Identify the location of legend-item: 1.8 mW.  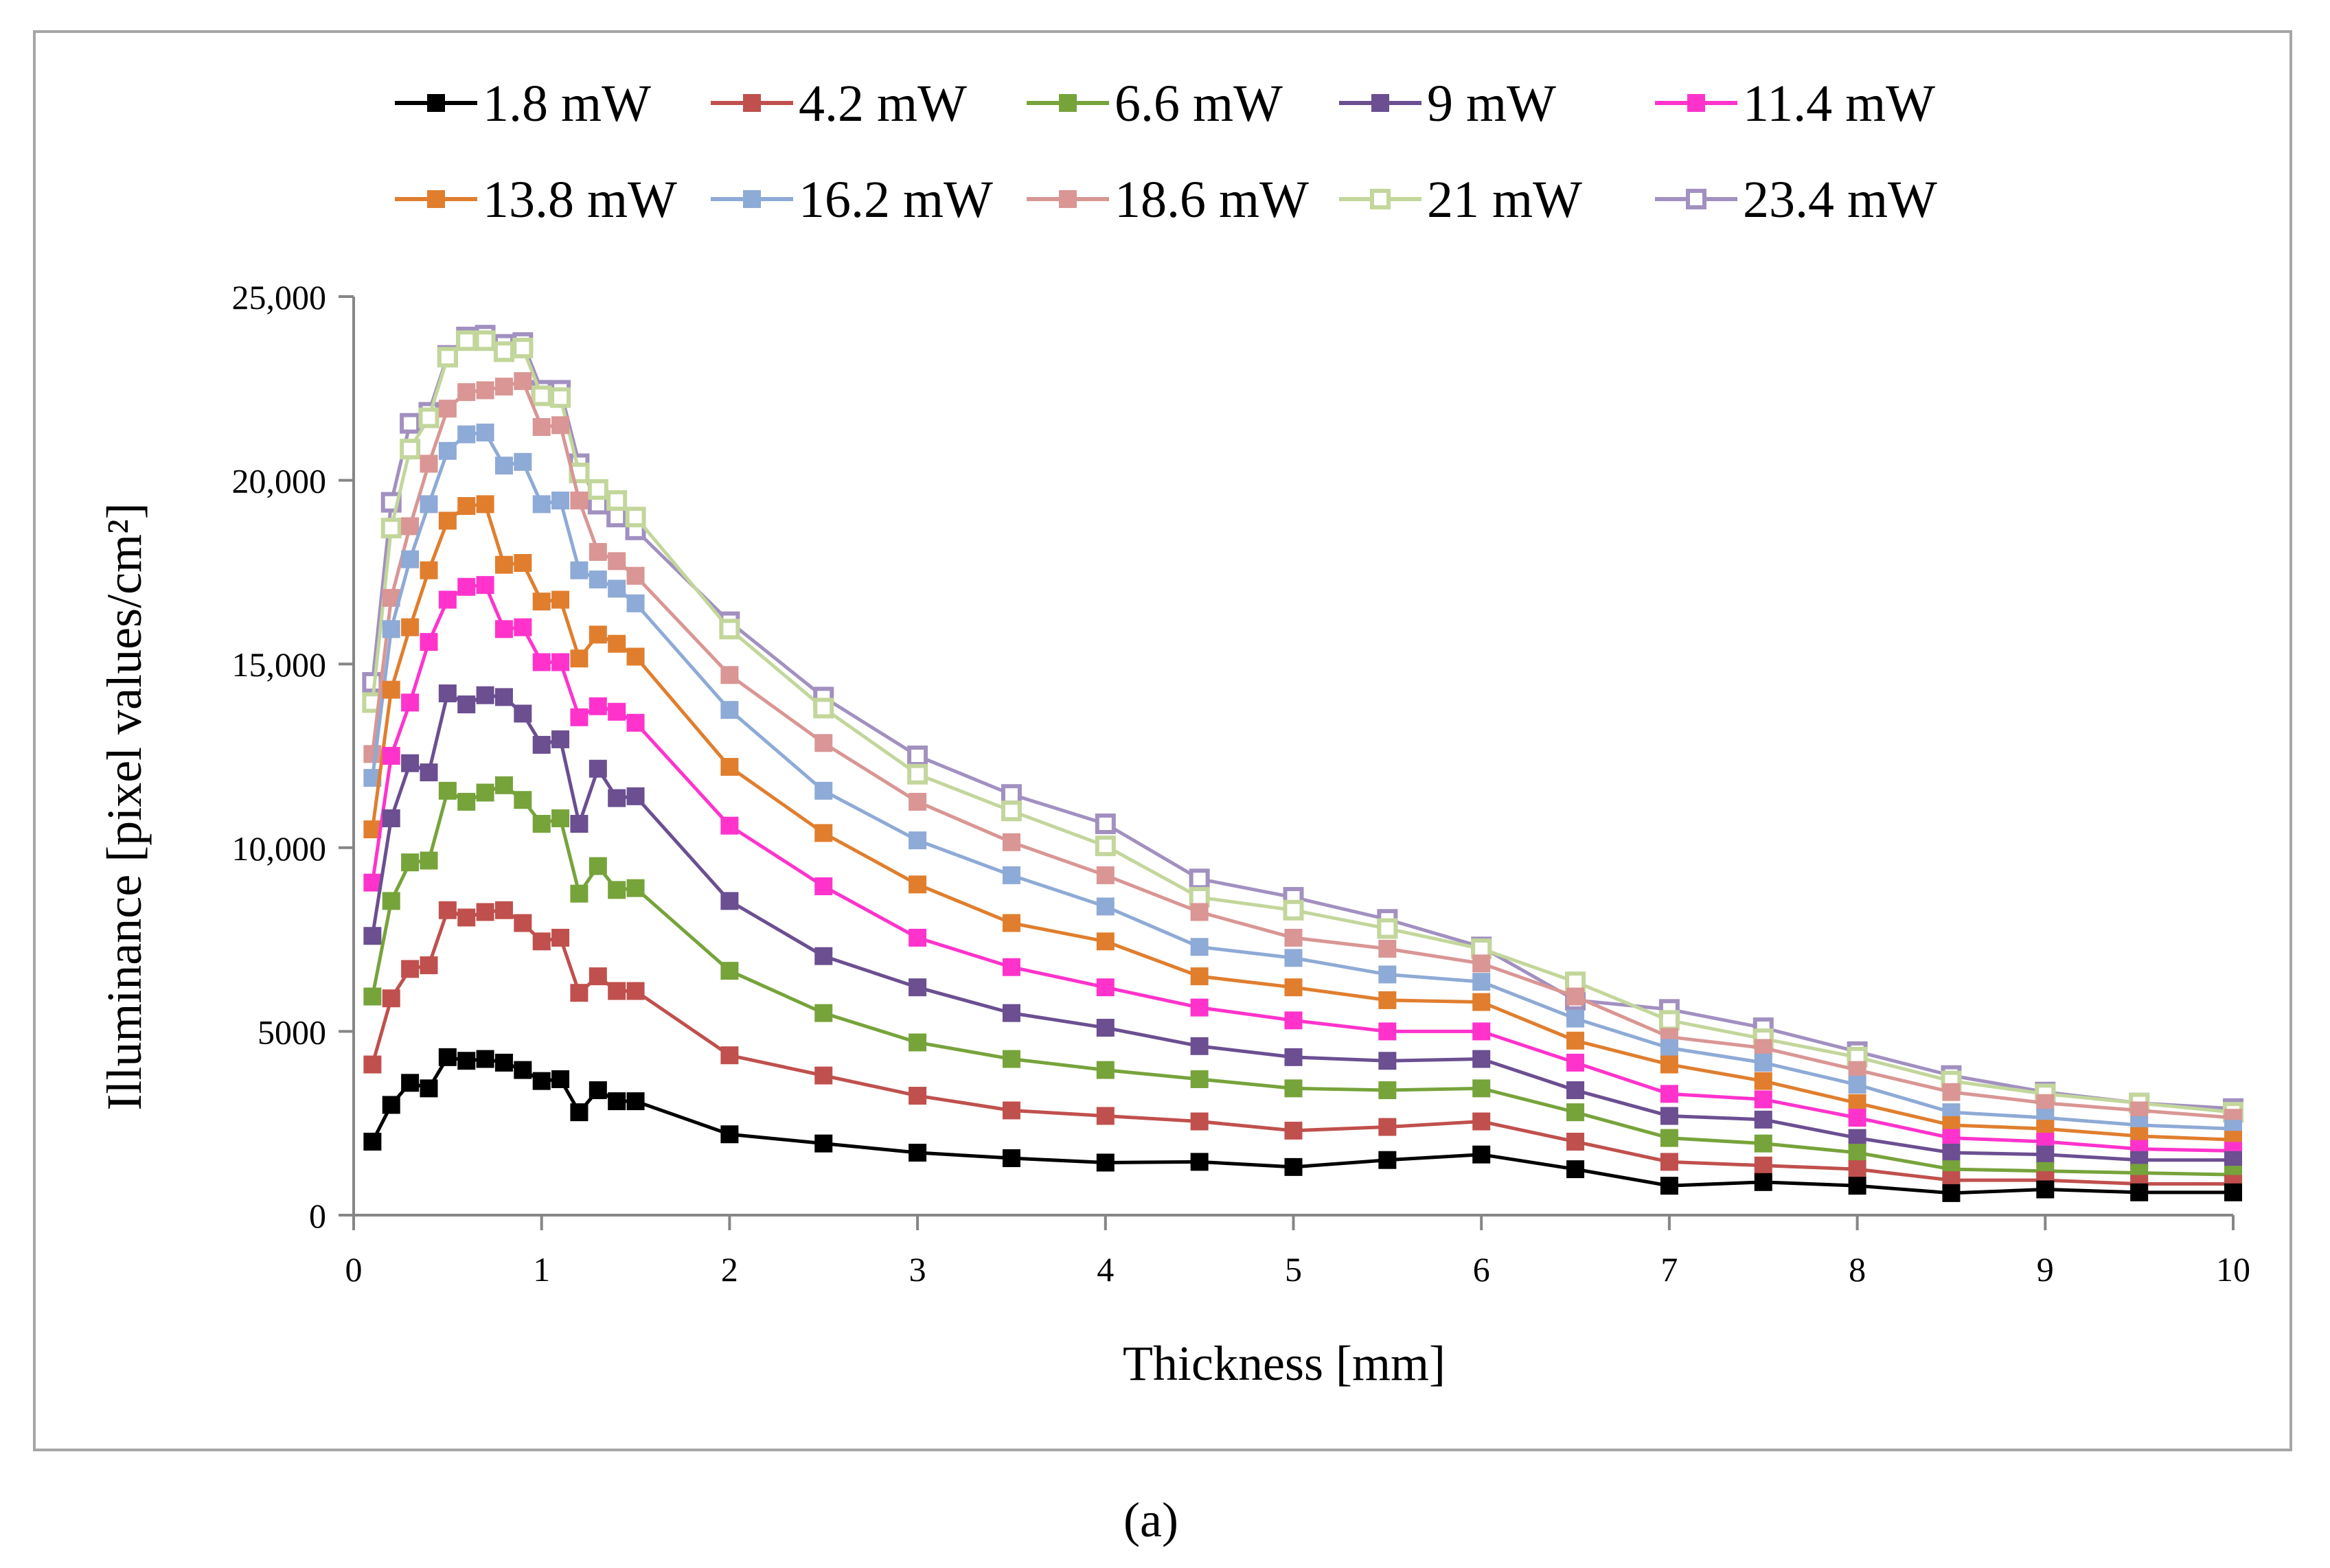
(523, 103).